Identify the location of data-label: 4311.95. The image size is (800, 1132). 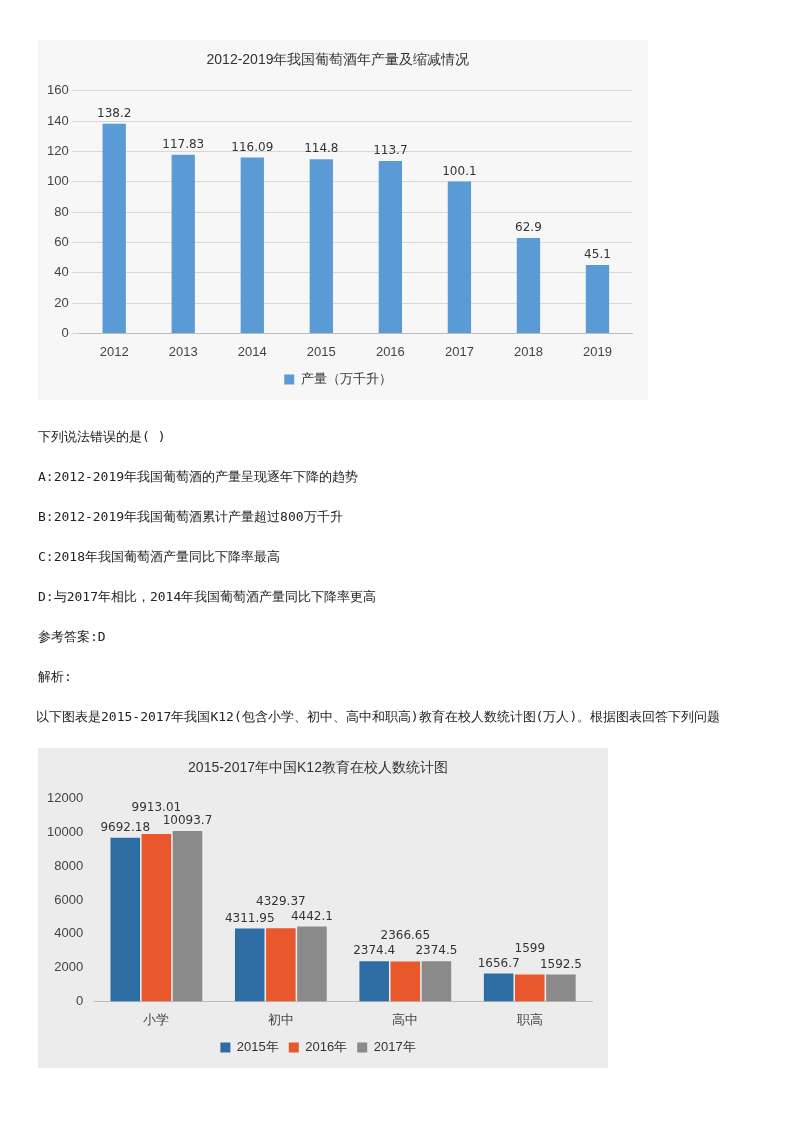
(249, 917).